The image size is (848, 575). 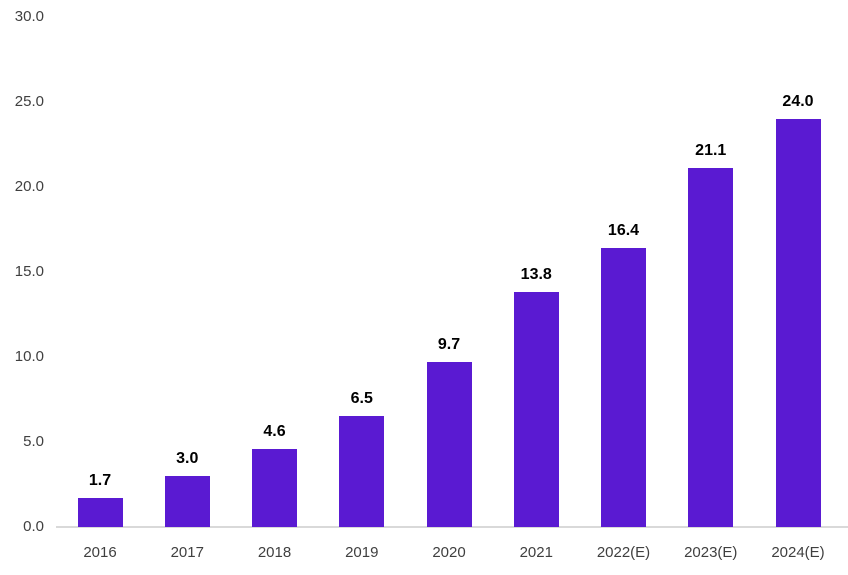 What do you see at coordinates (29, 356) in the screenshot?
I see `y-axis-tick-label: 10.0` at bounding box center [29, 356].